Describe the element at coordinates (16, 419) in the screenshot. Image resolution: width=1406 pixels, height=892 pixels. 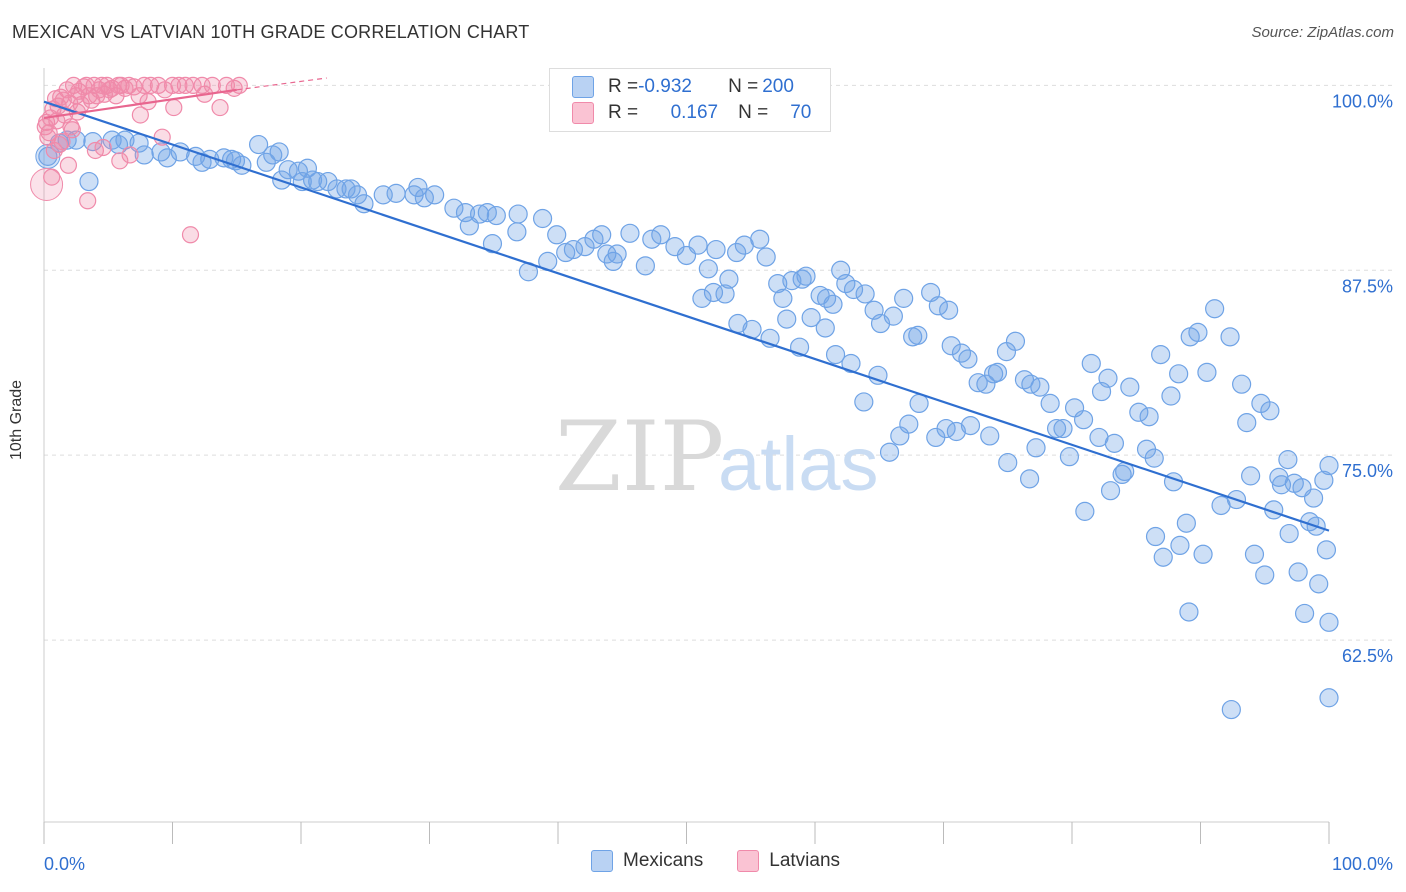
I see `y-axis-label: 10th Grade` at that location.